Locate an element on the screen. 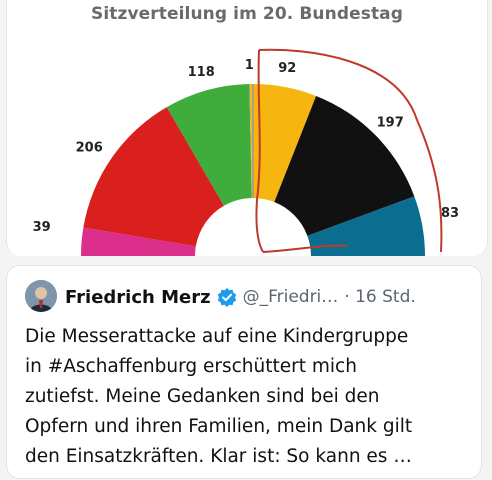 The image size is (492, 480). chart-label-39: 39 is located at coordinates (42, 227).